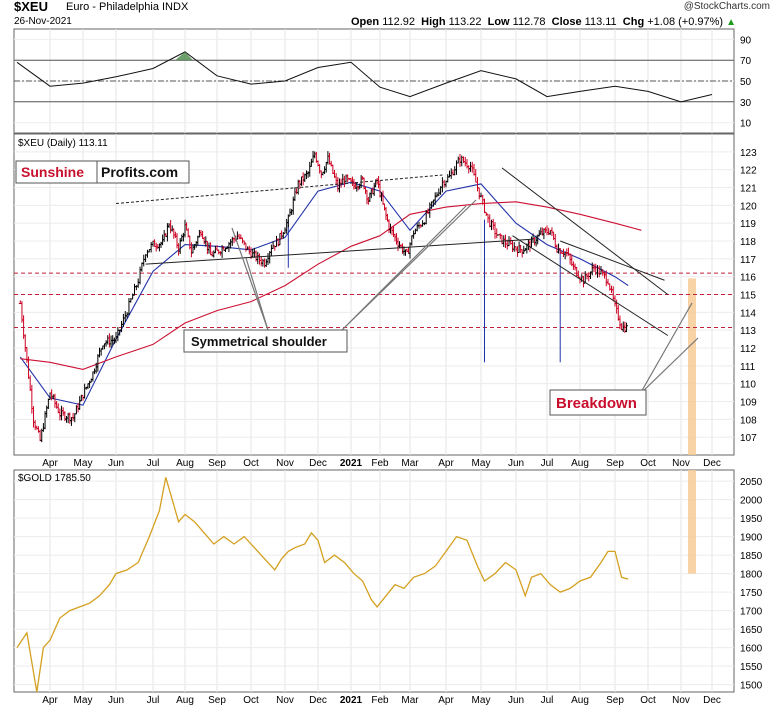  I want to click on price-y-tick: 113, so click(748, 331).